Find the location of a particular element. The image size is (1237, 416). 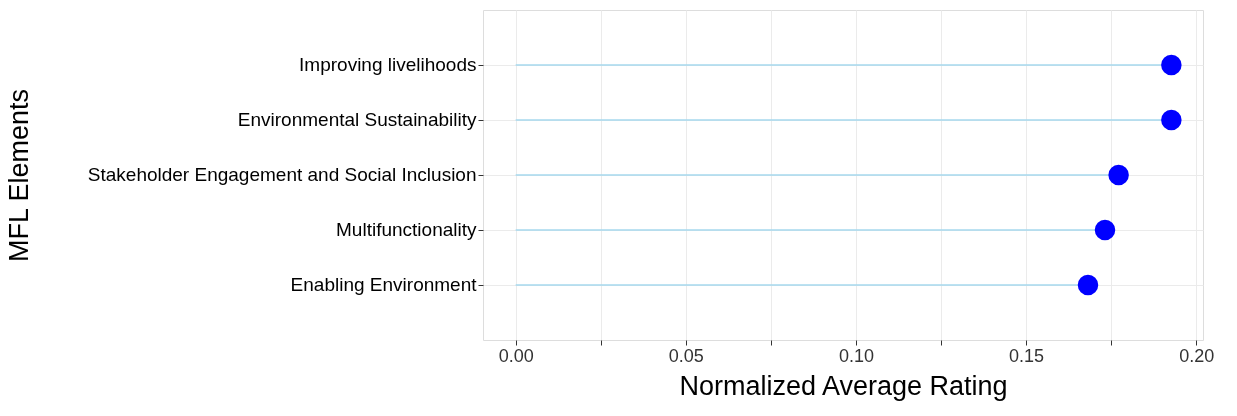

y-tick-label: Enabling Environment is located at coordinates (384, 284).